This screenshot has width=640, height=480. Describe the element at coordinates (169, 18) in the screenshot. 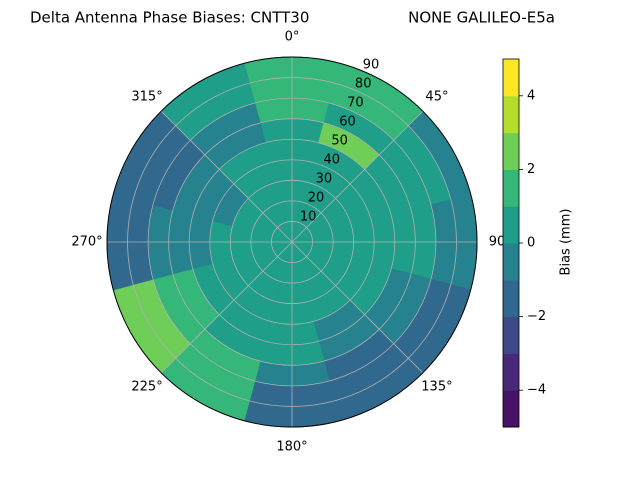

I see `chart-title: Delta Antenna Phase Biases: CNTT30` at that location.